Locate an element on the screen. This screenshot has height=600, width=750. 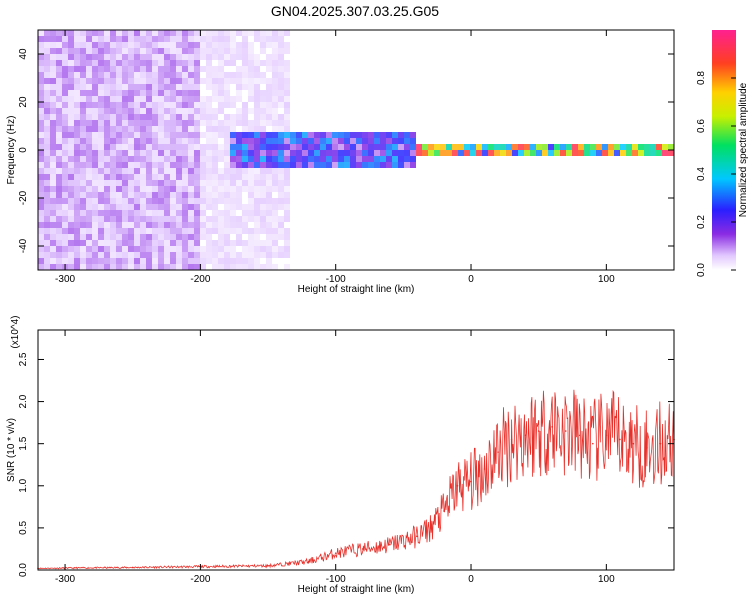
x-tick-label: -100 is located at coordinates (336, 279).